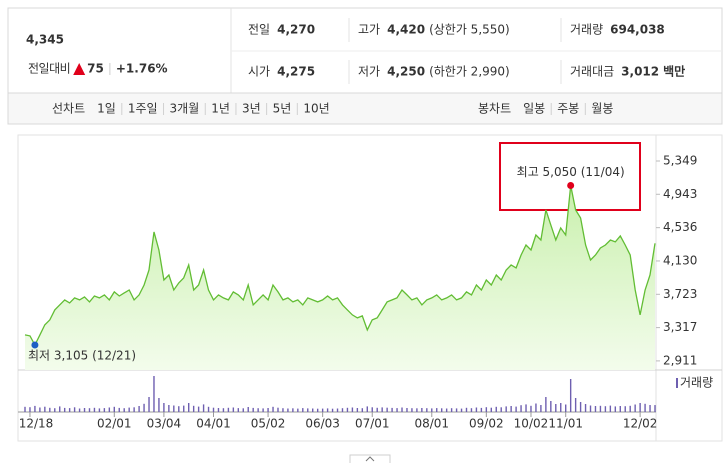  I want to click on tab: 10년, so click(316, 109).